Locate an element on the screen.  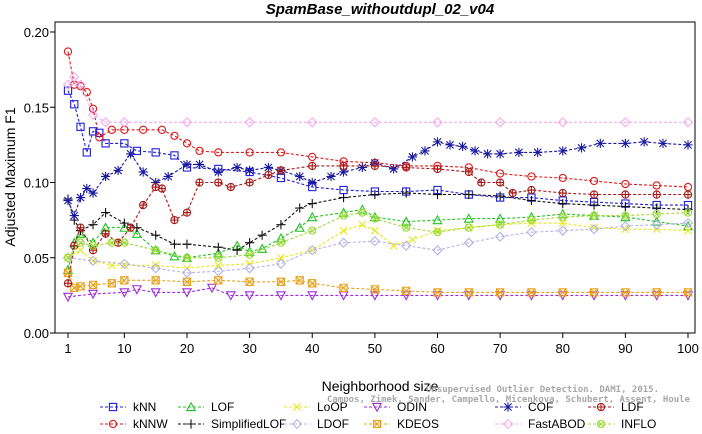
legend-item-simplifiedlof: SimplifiedLOF is located at coordinates (232, 424).